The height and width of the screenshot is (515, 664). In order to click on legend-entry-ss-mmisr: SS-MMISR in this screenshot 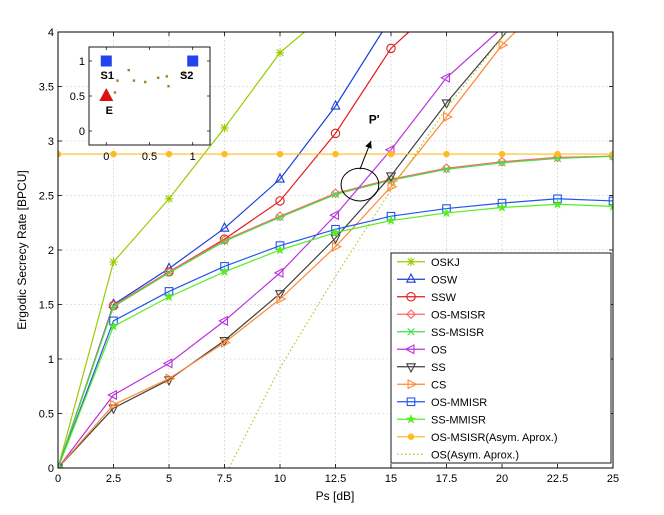, I will do `click(441, 419)`.